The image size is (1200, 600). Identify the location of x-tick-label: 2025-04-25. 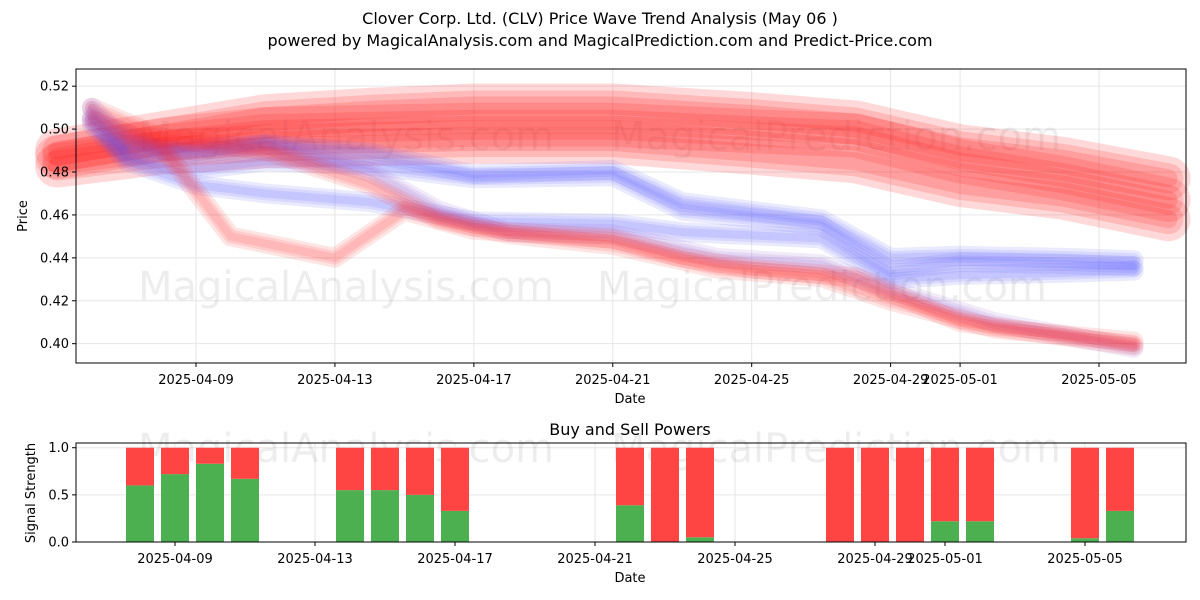
(752, 380).